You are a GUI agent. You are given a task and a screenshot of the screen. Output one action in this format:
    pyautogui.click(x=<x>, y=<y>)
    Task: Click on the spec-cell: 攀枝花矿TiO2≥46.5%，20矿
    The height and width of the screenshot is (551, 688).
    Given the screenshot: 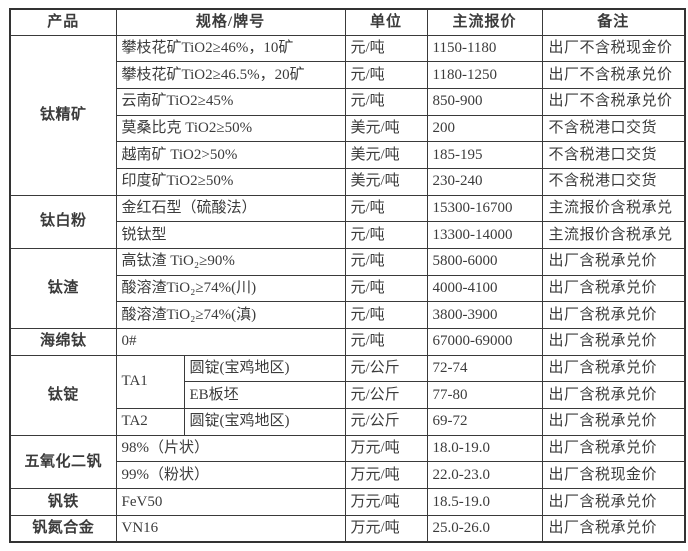 What is the action you would take?
    pyautogui.click(x=230, y=75)
    